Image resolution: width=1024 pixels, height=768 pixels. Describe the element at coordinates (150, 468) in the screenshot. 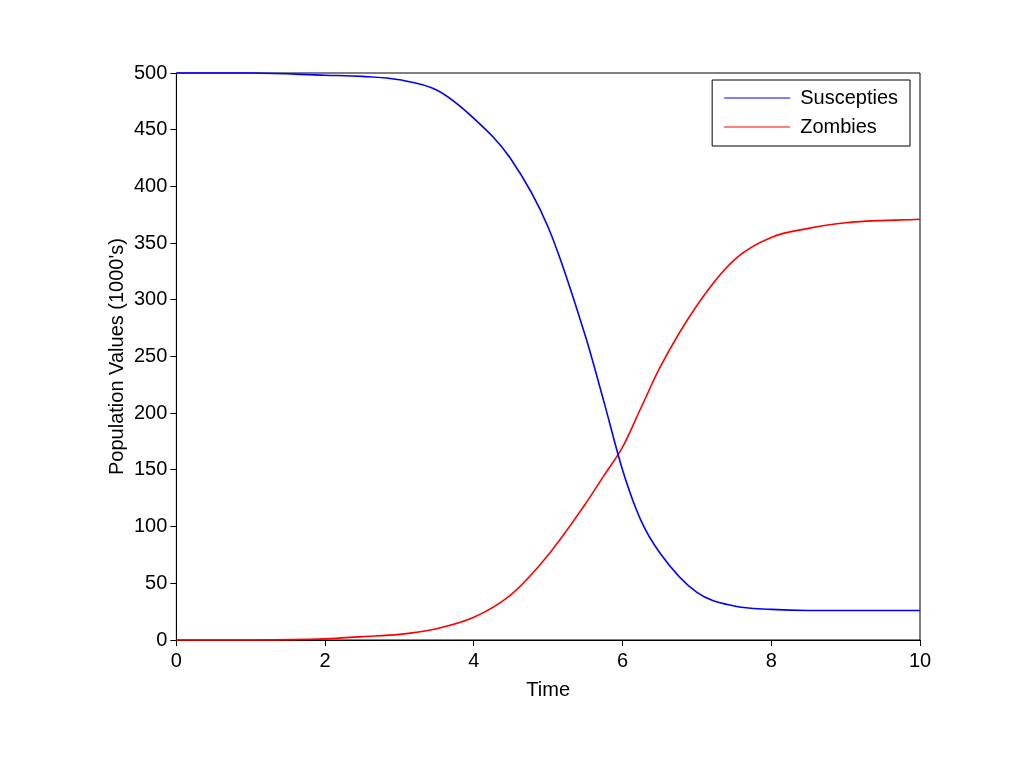

I see `y-tick-label: 150` at that location.